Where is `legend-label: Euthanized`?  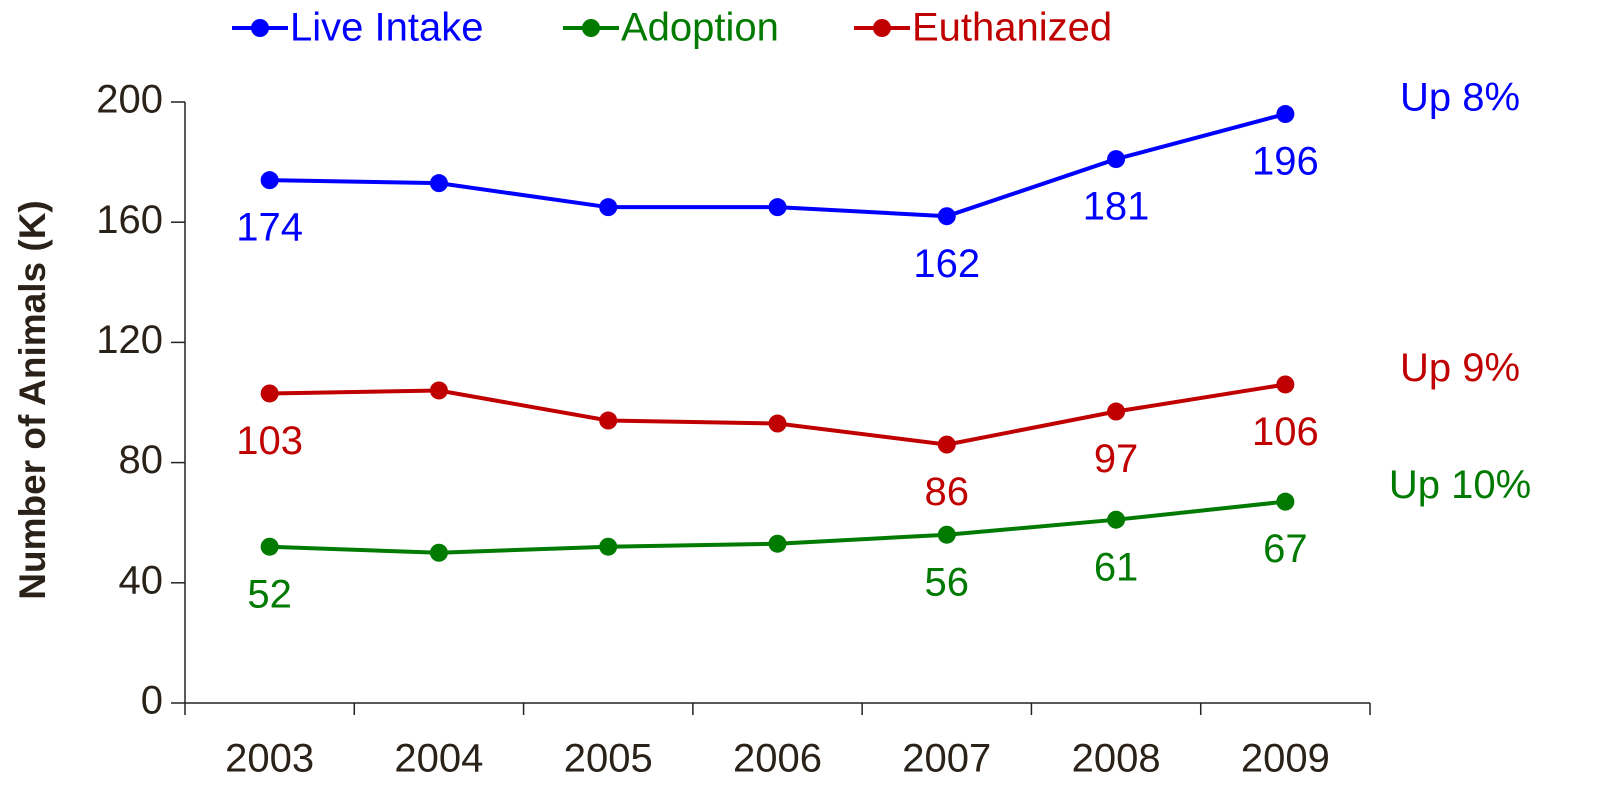
legend-label: Euthanized is located at coordinates (1012, 28).